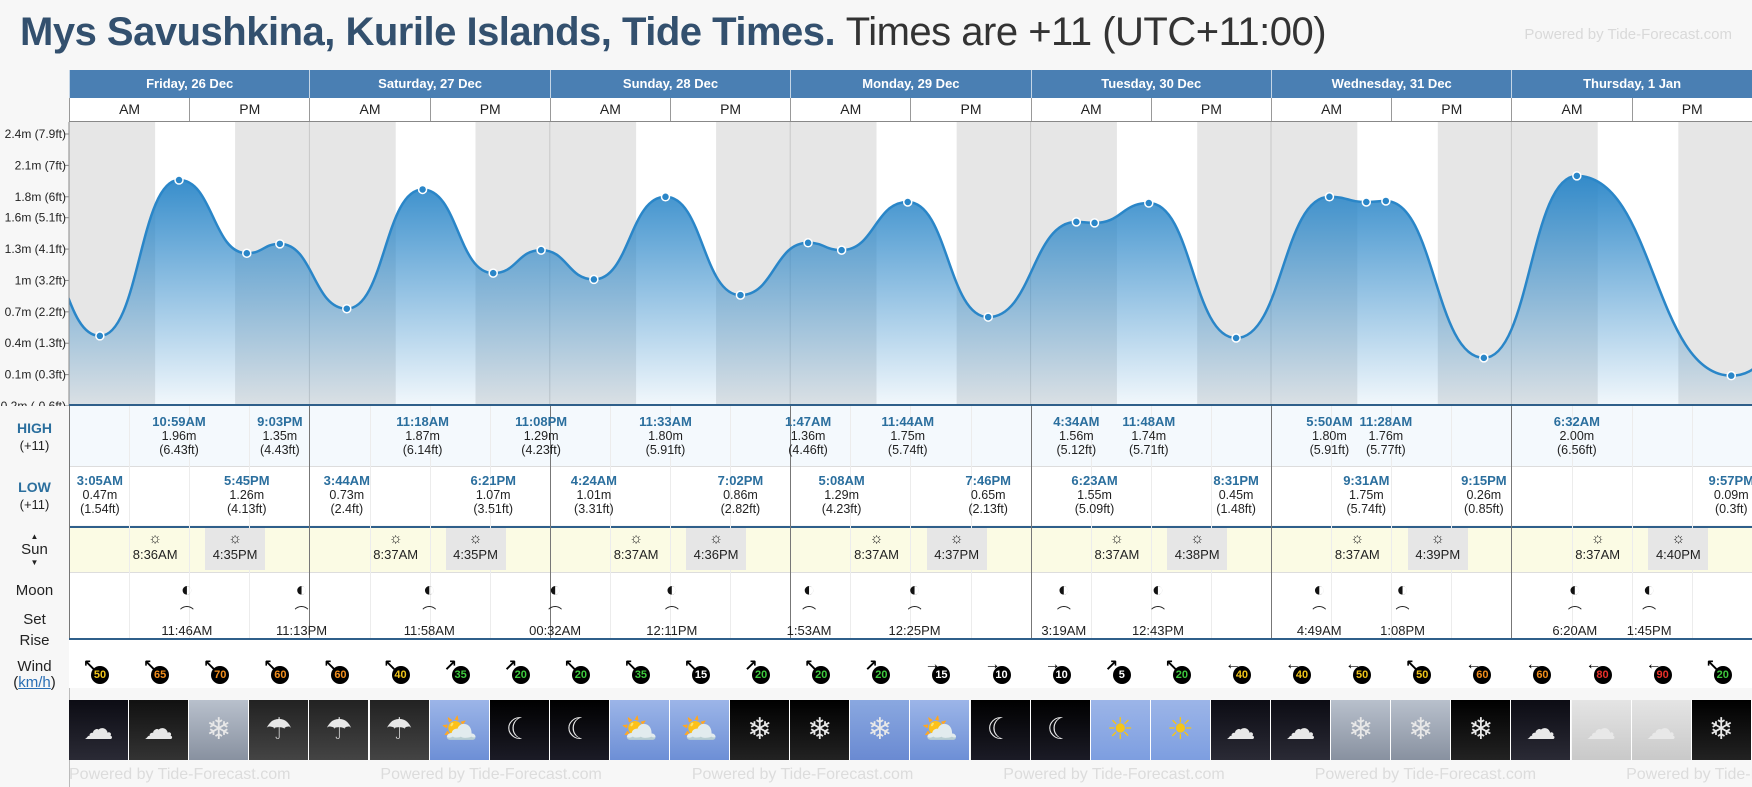 Image resolution: width=1752 pixels, height=787 pixels. Describe the element at coordinates (701, 675) in the screenshot. I see `wind-speed-badge: 15` at that location.